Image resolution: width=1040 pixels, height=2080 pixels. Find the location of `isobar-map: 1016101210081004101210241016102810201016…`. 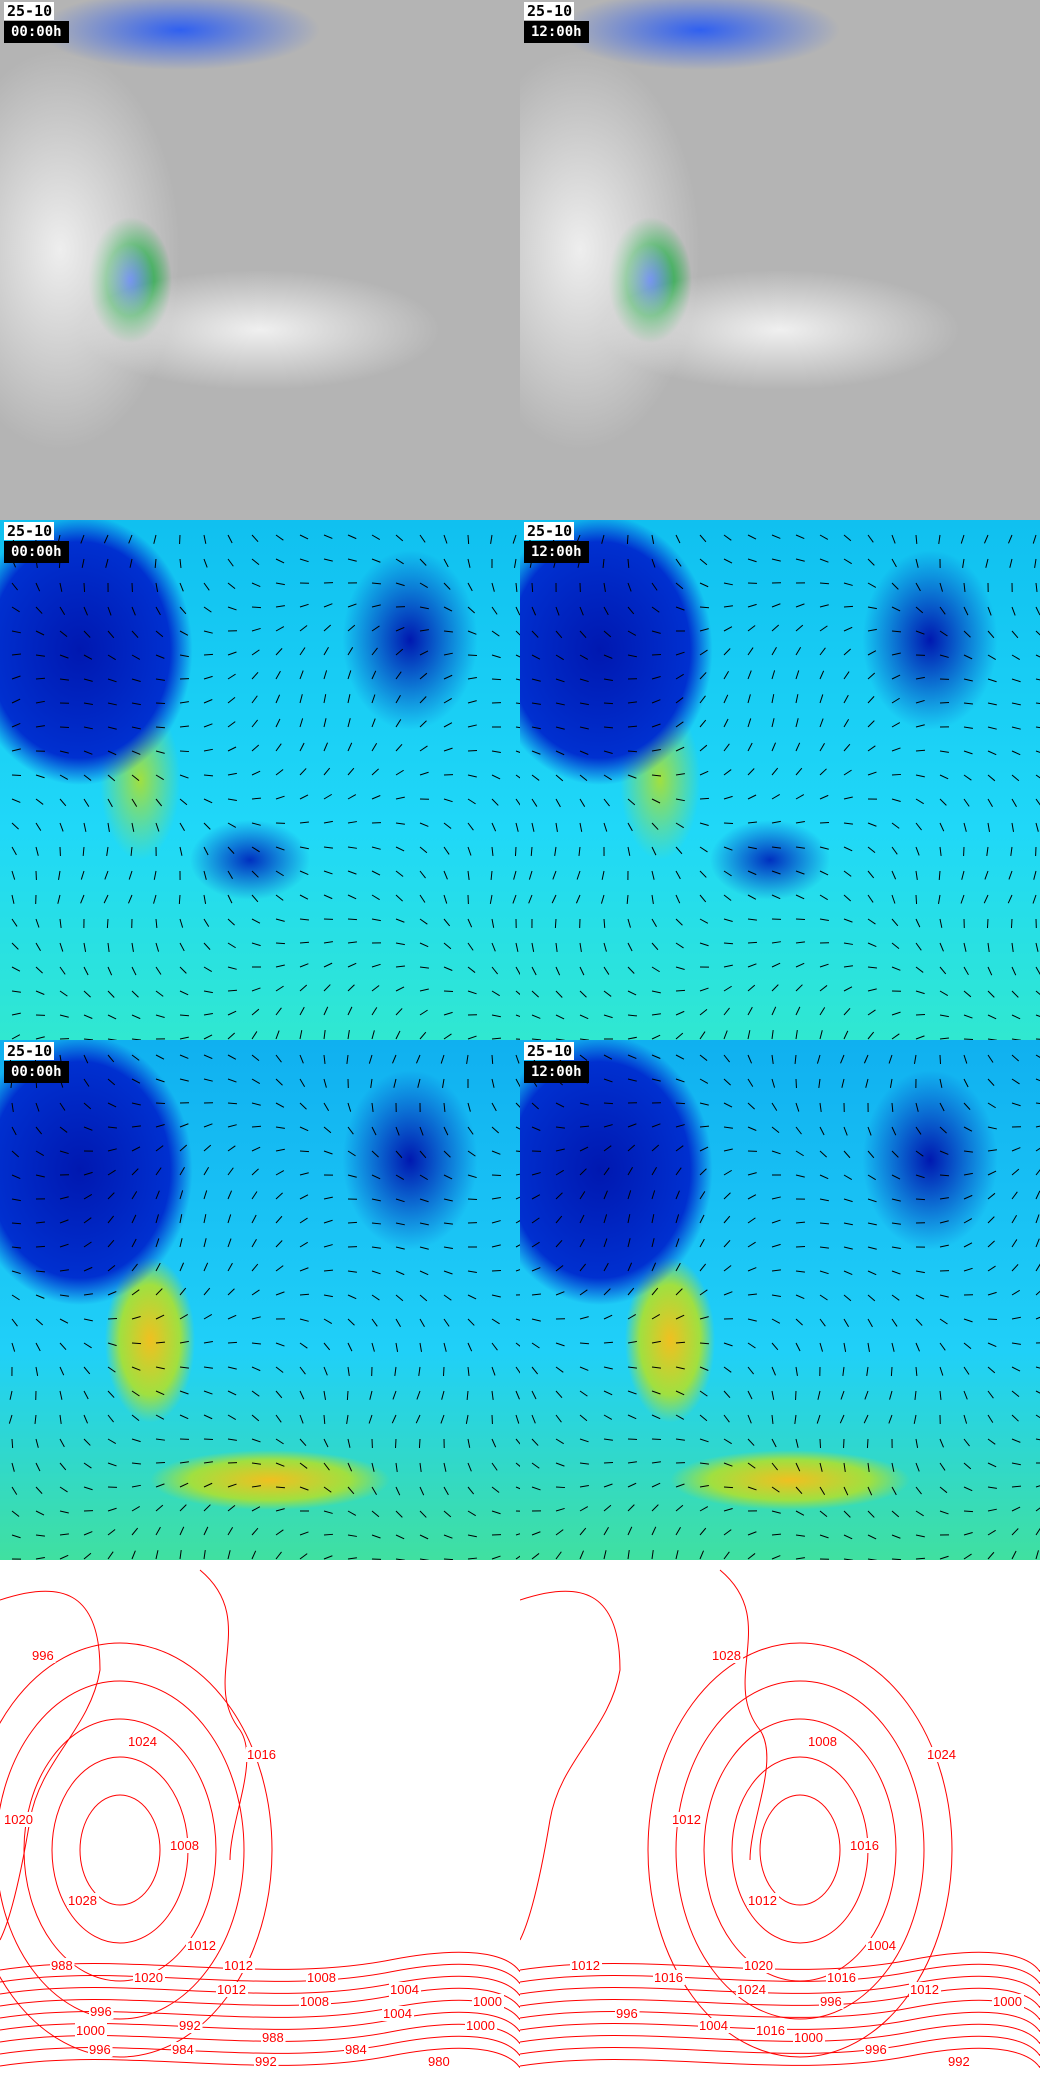

isobar-map: 1016101210081004101210241016102810201016… is located at coordinates (780, 1819).